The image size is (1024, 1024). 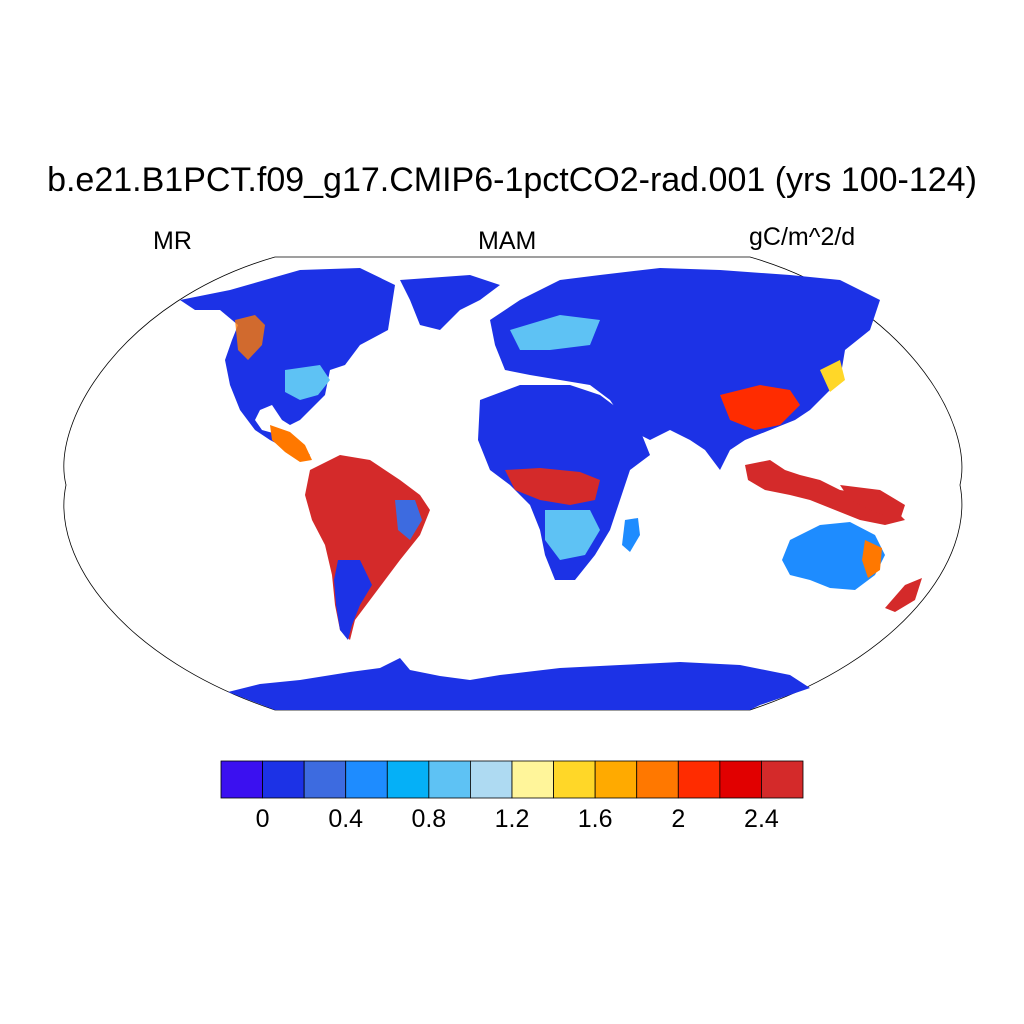 What do you see at coordinates (429, 819) in the screenshot?
I see `colorbar-tick-label: 0.8` at bounding box center [429, 819].